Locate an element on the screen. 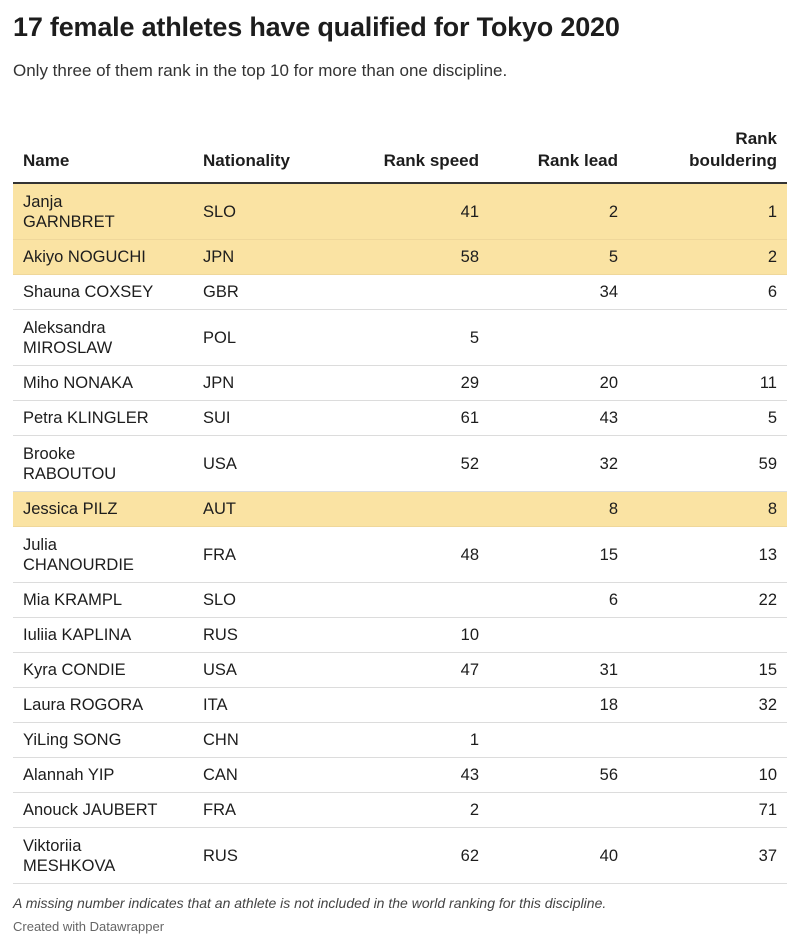 The height and width of the screenshot is (949, 800). table-row: Brooke RABOUTOU USA 52 32 59 is located at coordinates (400, 463).